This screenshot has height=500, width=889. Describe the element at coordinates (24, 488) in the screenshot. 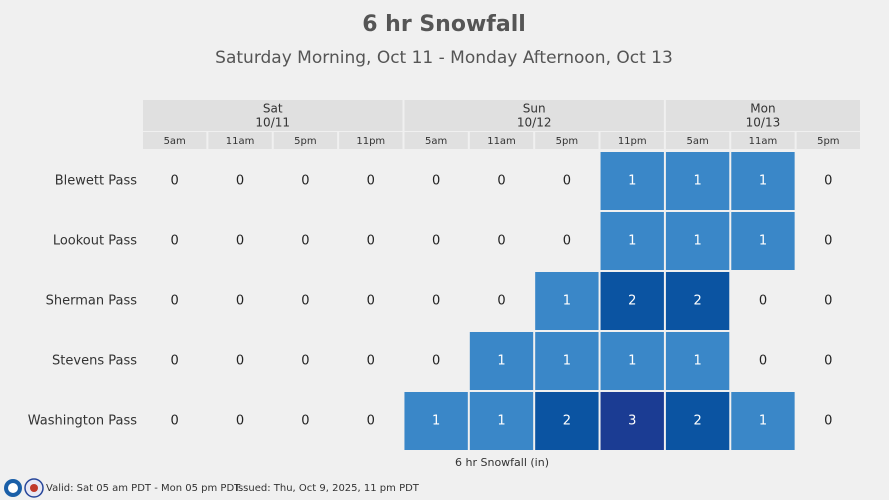

I see `logos` at that location.